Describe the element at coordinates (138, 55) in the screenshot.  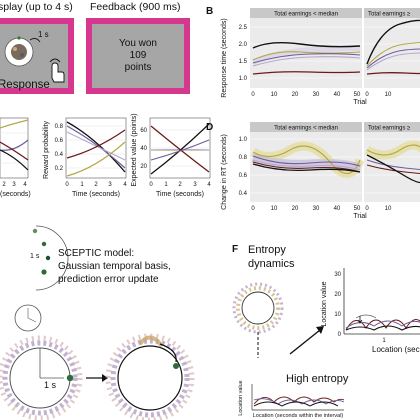
I see `feedback-line-2: 109` at that location.